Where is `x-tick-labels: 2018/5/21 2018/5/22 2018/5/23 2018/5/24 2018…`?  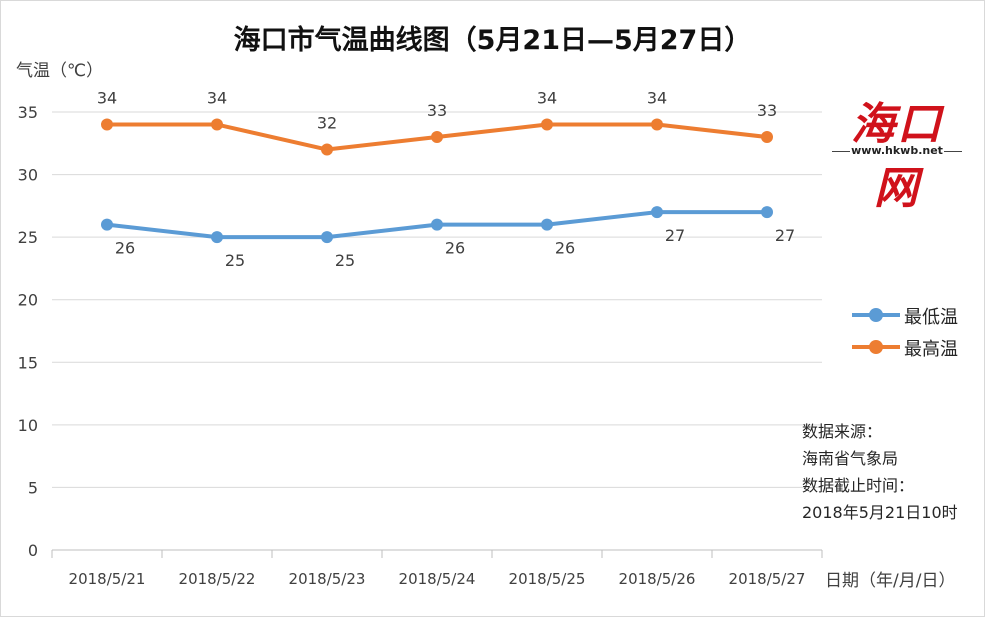
x-tick-labels: 2018/5/21 2018/5/22 2018/5/23 2018/5/24 2018… is located at coordinates (437, 579).